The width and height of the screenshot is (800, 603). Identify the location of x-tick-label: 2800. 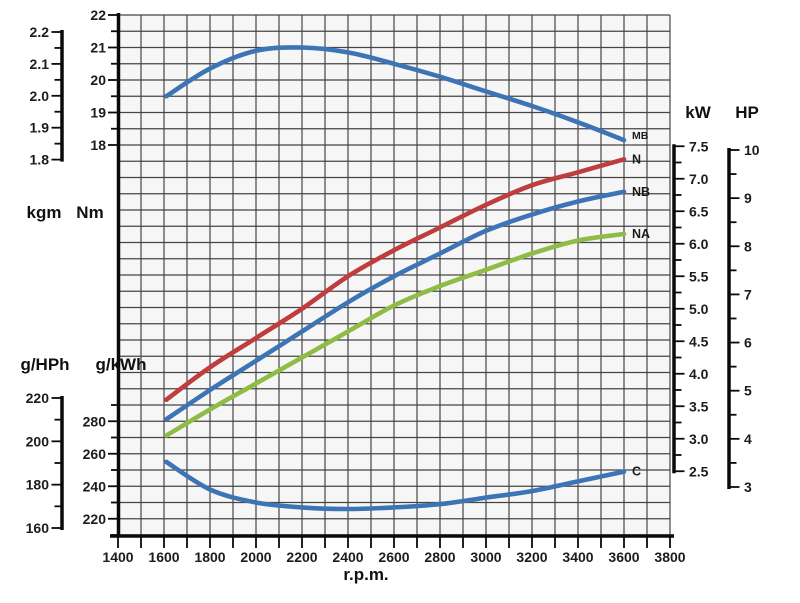
(439, 557).